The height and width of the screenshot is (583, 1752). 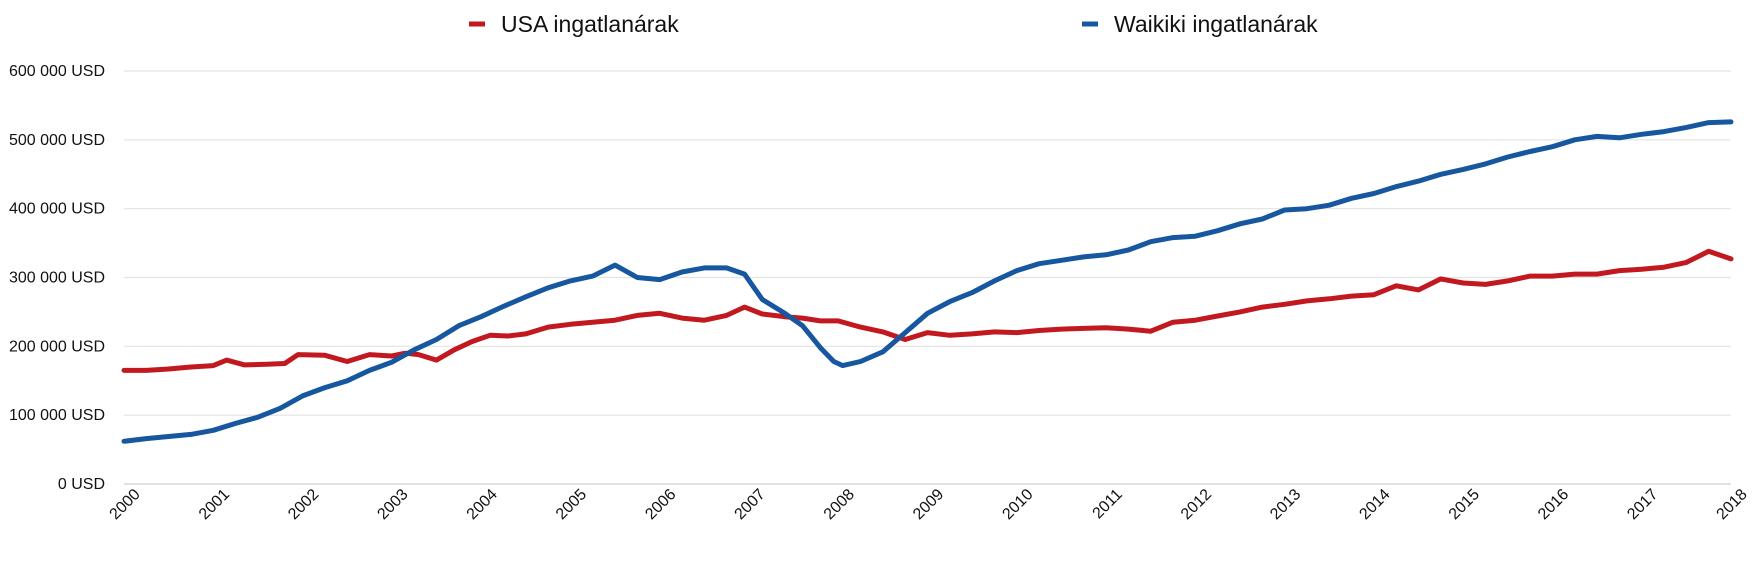 What do you see at coordinates (482, 504) in the screenshot?
I see `x-tick-label: 2004` at bounding box center [482, 504].